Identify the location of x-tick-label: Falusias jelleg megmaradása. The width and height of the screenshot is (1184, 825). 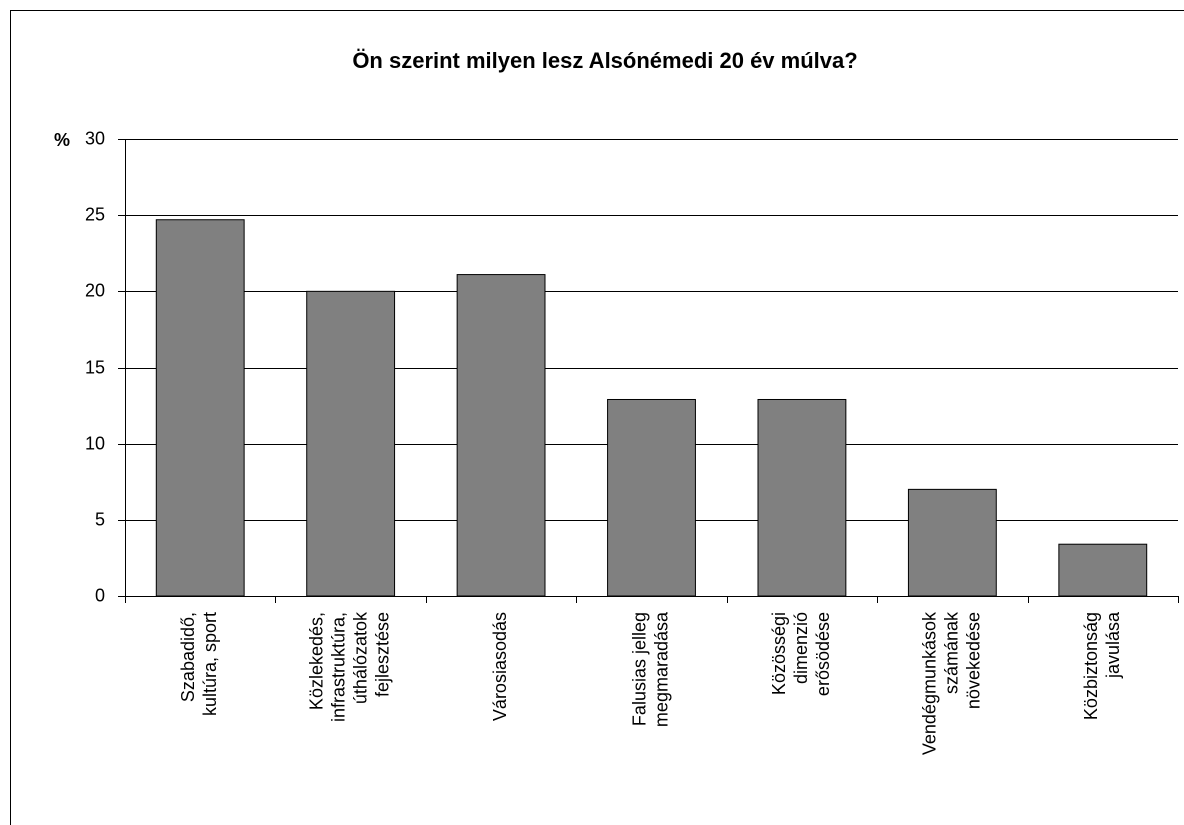
(650, 669).